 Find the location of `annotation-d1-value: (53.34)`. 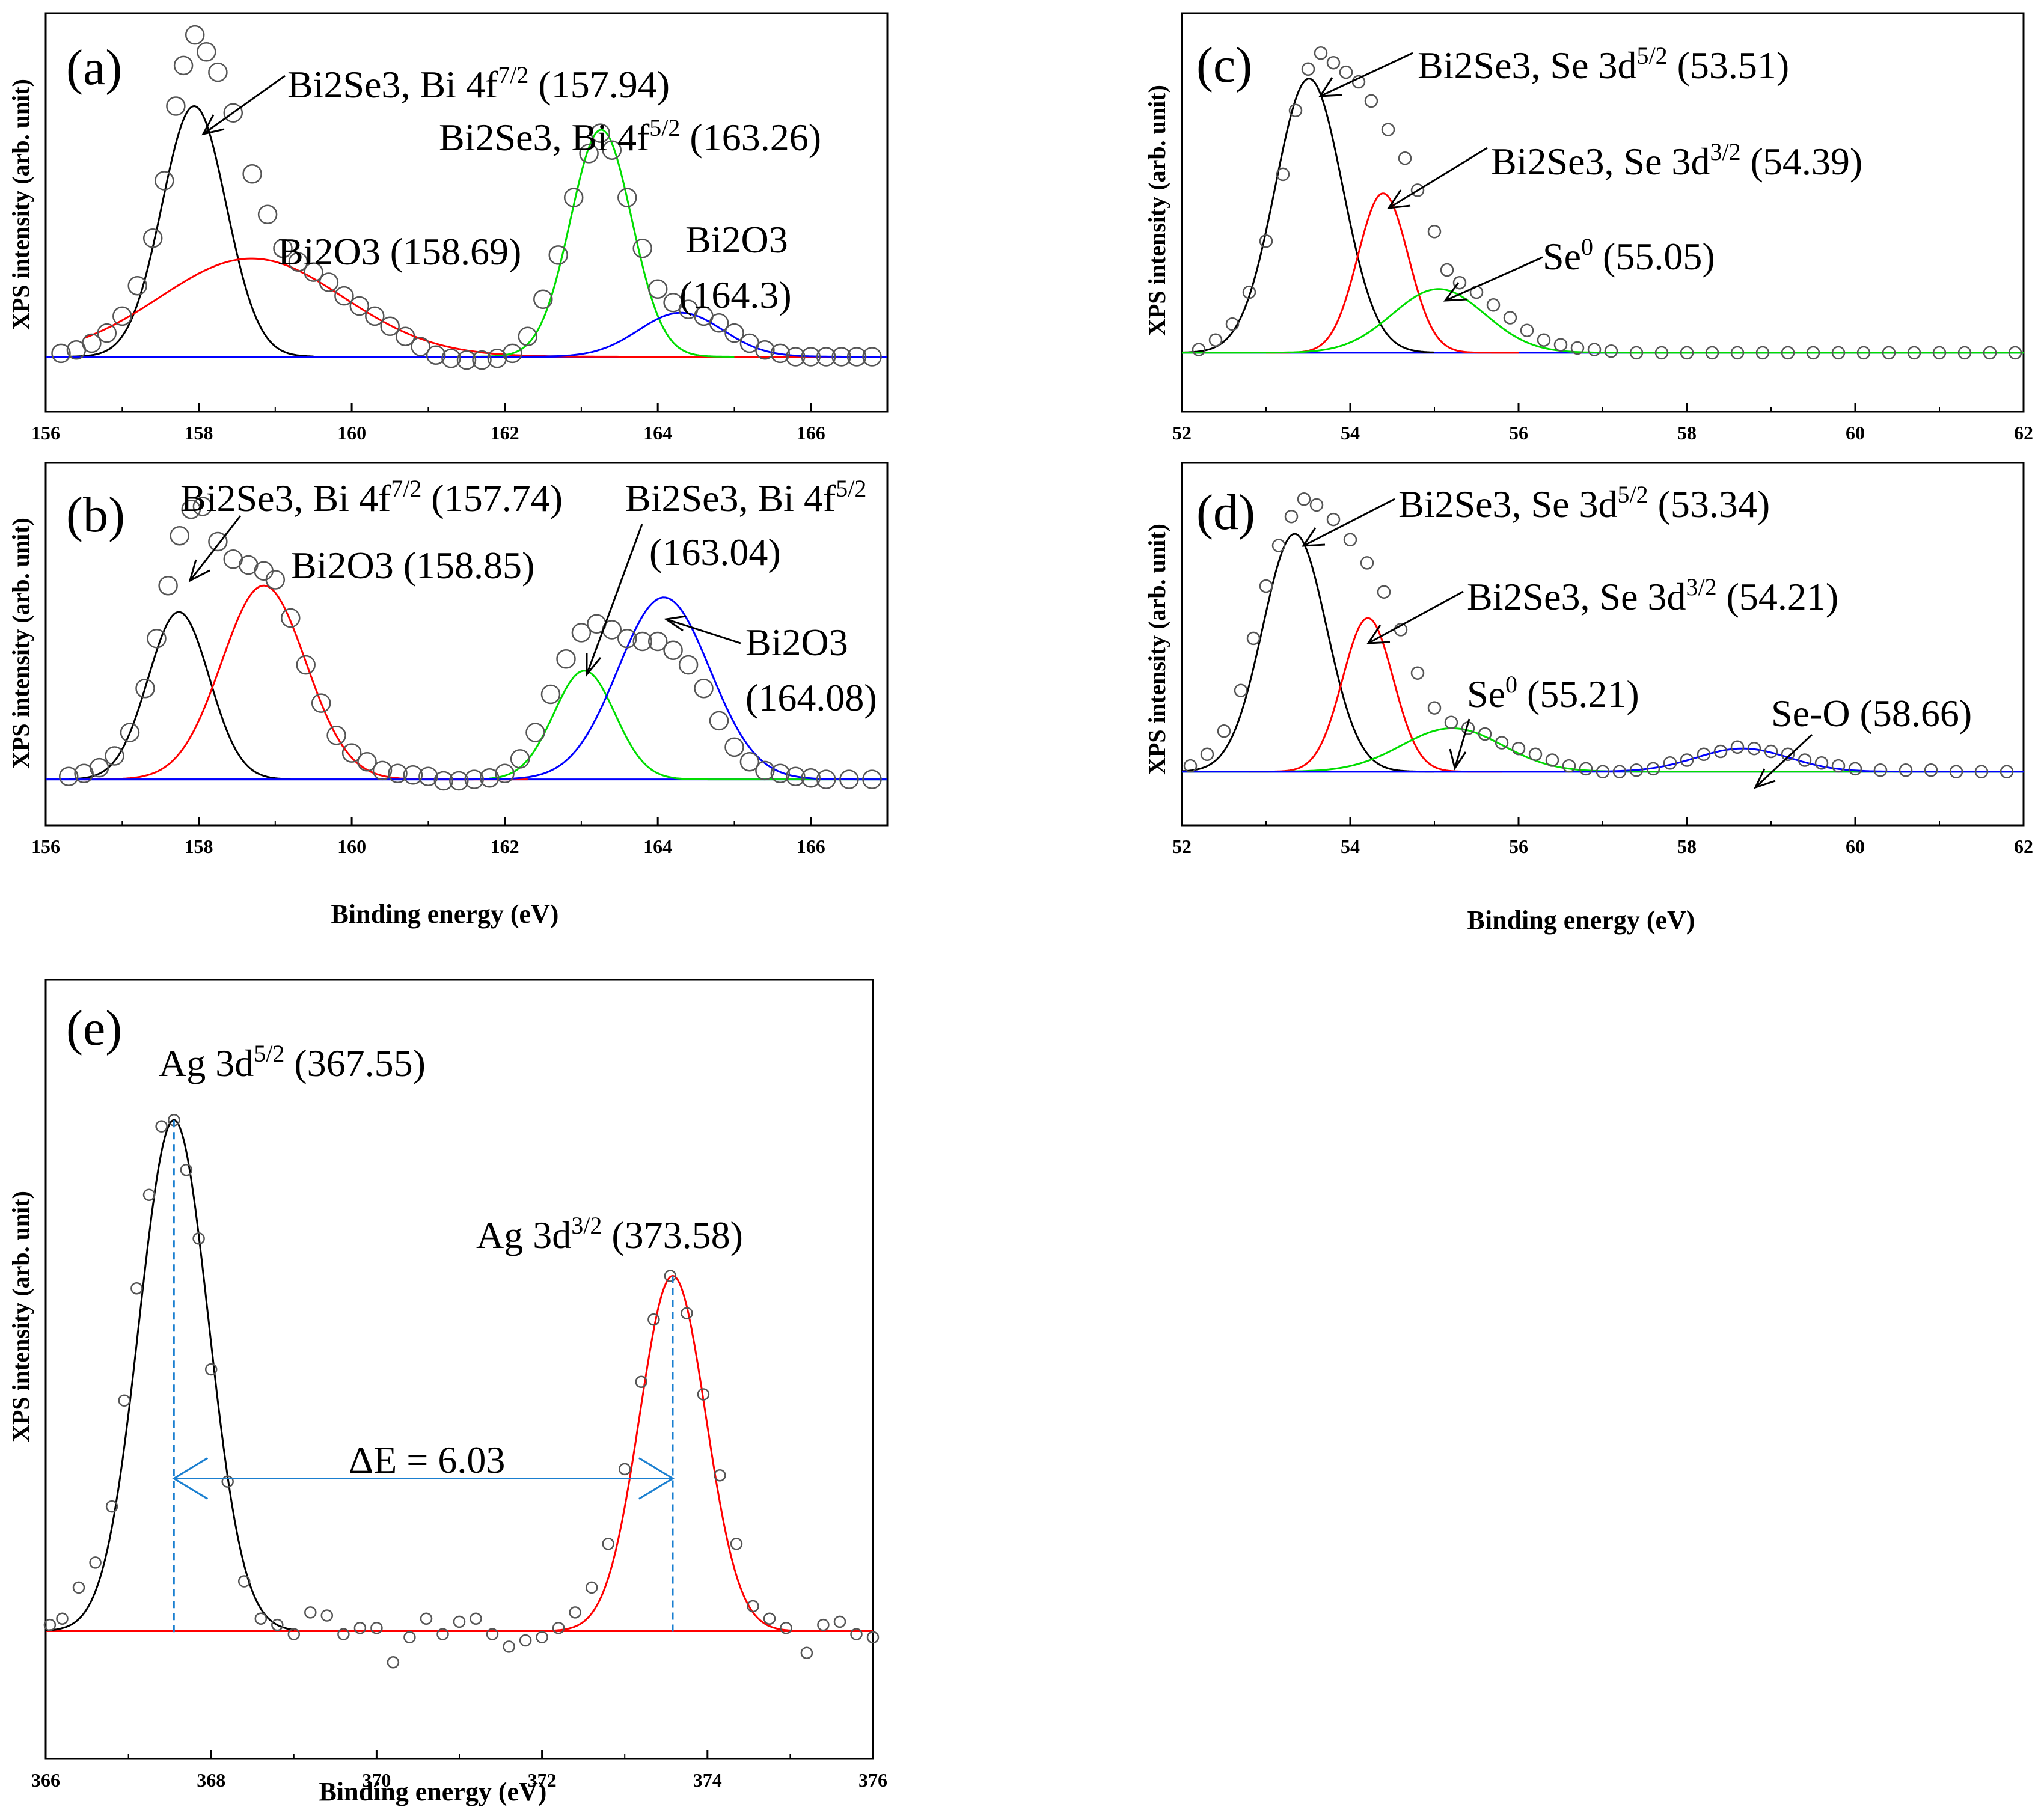

annotation-d1-value: (53.34) is located at coordinates (1709, 504).